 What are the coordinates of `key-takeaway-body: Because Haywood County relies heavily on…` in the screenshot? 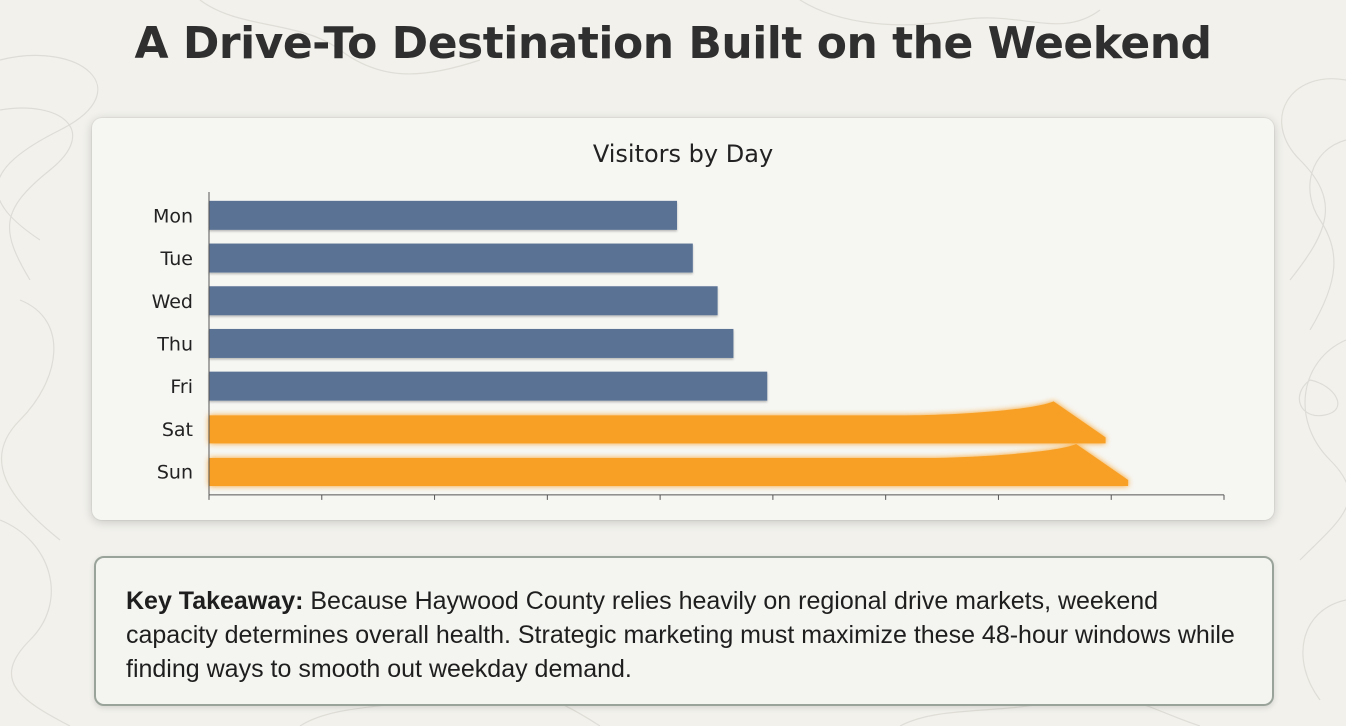 It's located at (680, 635).